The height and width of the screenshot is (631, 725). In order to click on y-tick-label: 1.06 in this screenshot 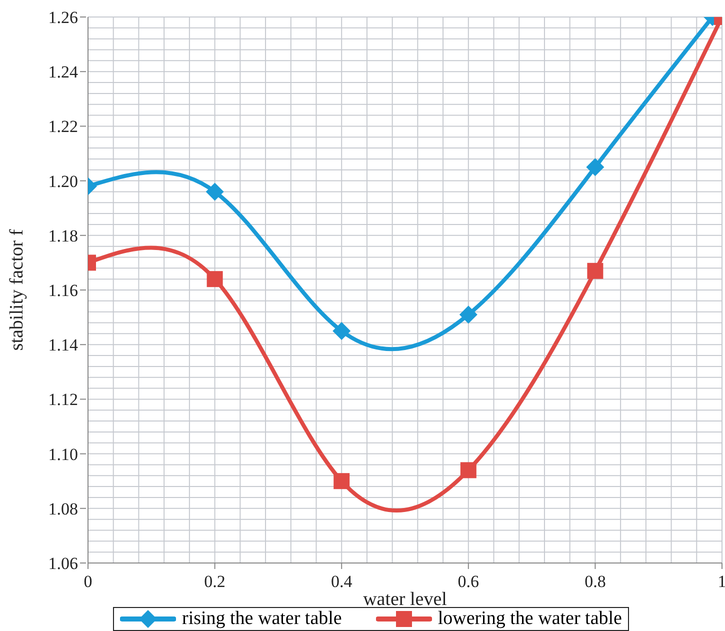, I will do `click(63, 563)`.